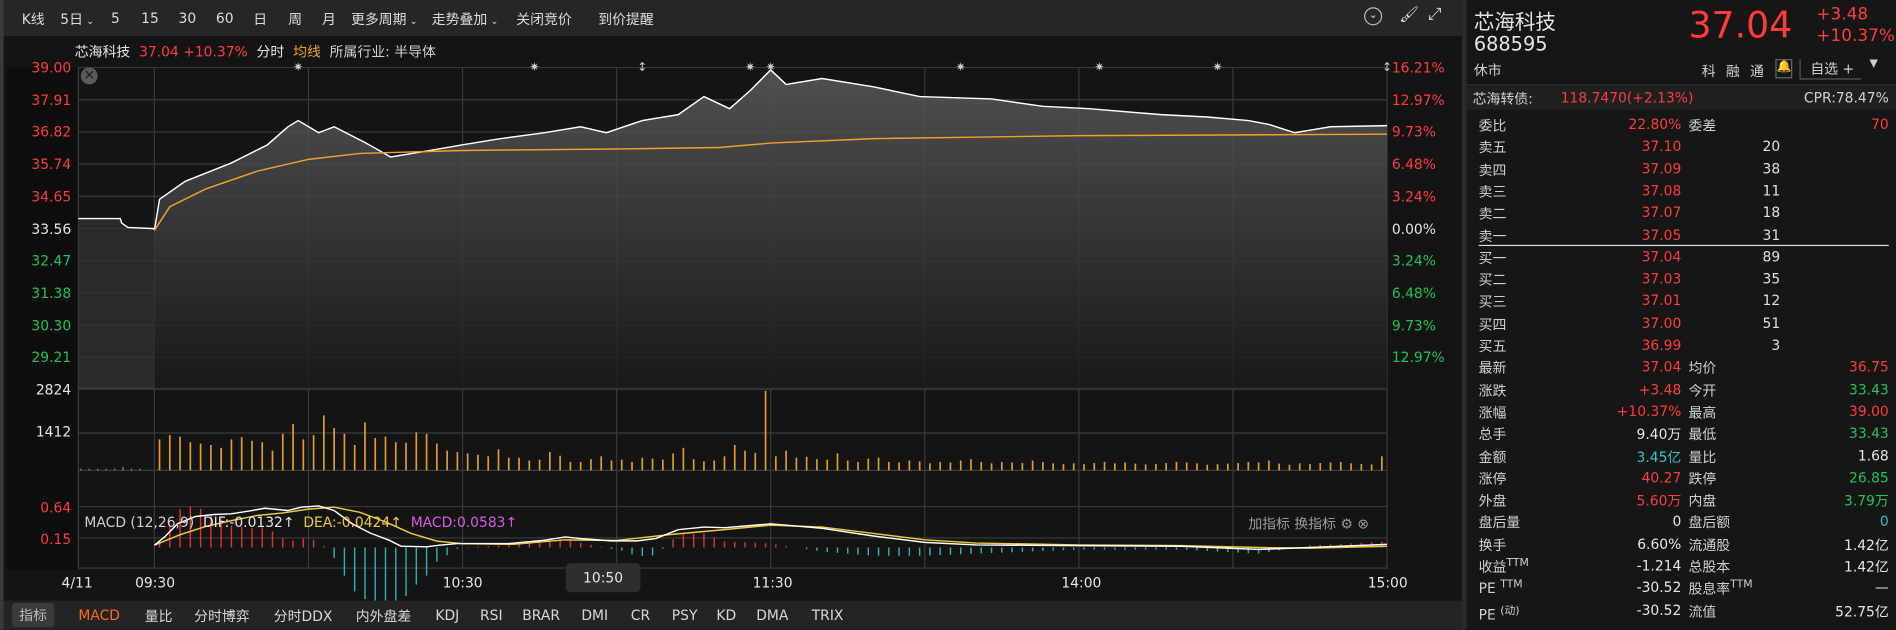  What do you see at coordinates (1771, 301) in the screenshot?
I see `bid-qty: 12` at bounding box center [1771, 301].